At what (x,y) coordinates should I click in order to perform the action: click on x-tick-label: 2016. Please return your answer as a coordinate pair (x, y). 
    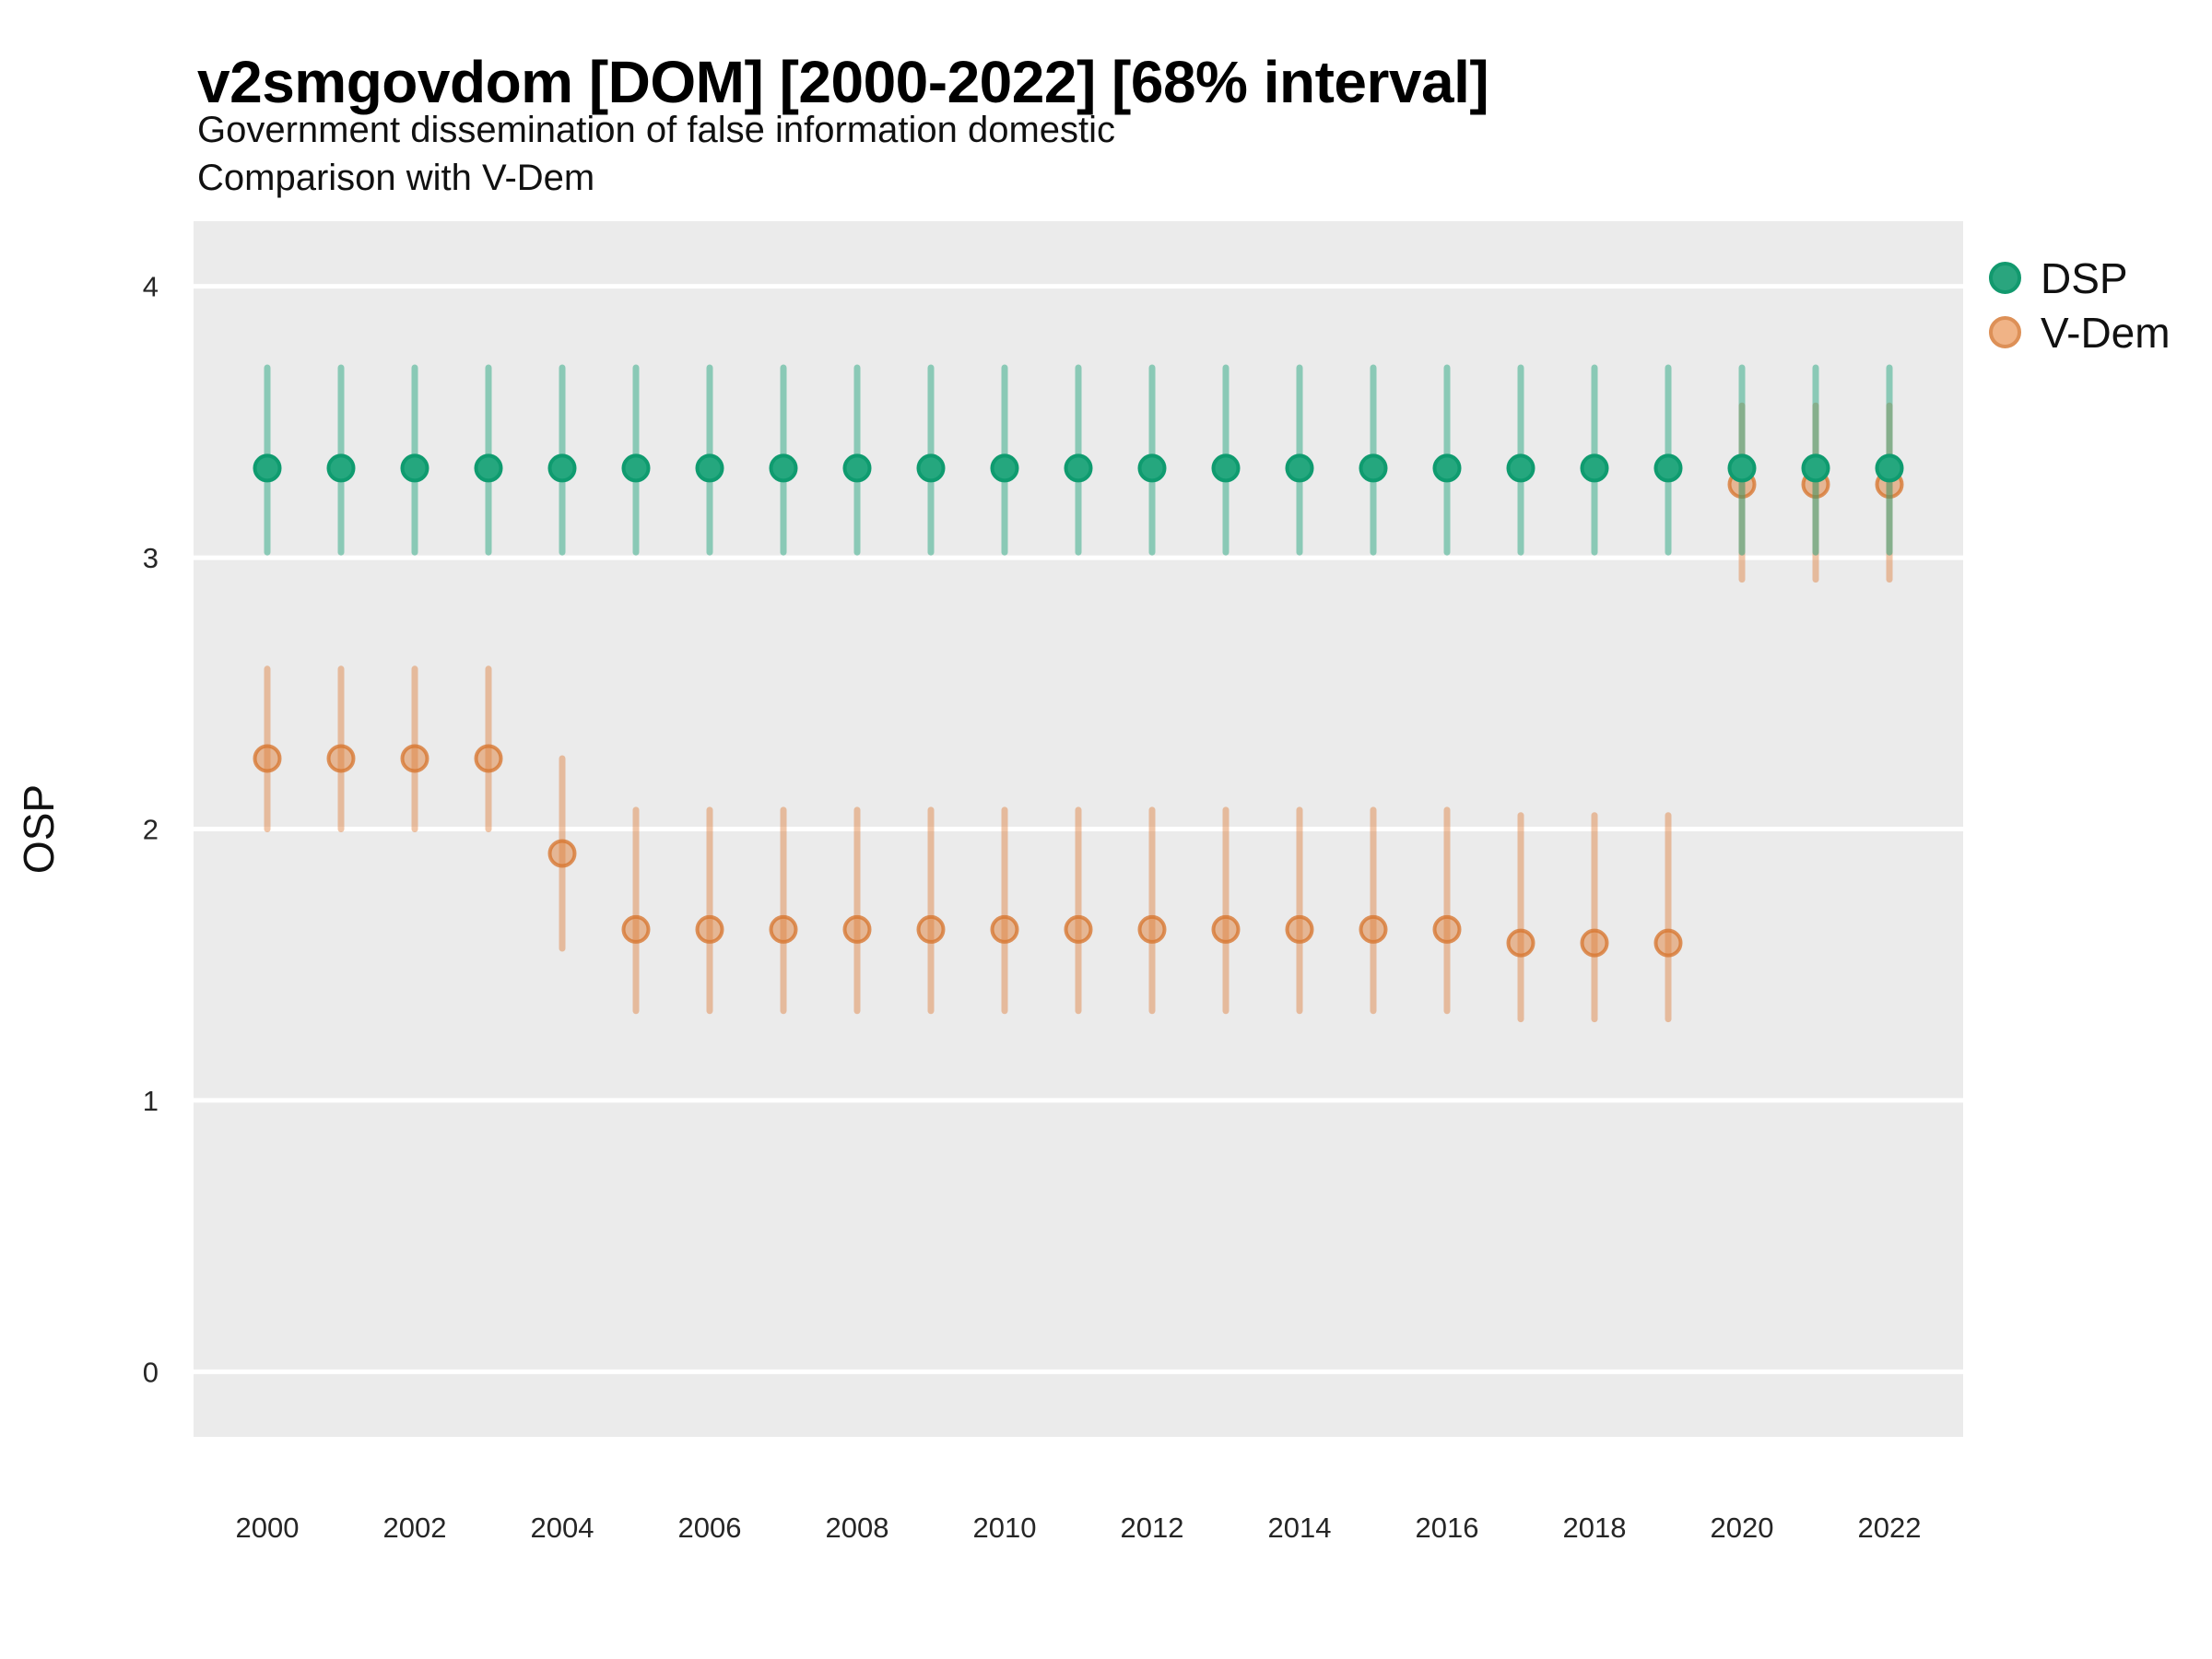
    Looking at the image, I should click on (1447, 1528).